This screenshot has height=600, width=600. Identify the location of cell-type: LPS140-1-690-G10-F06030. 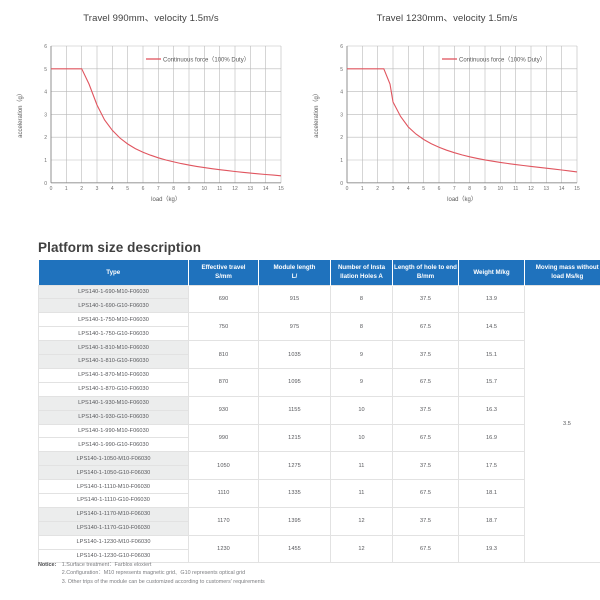
(113, 306).